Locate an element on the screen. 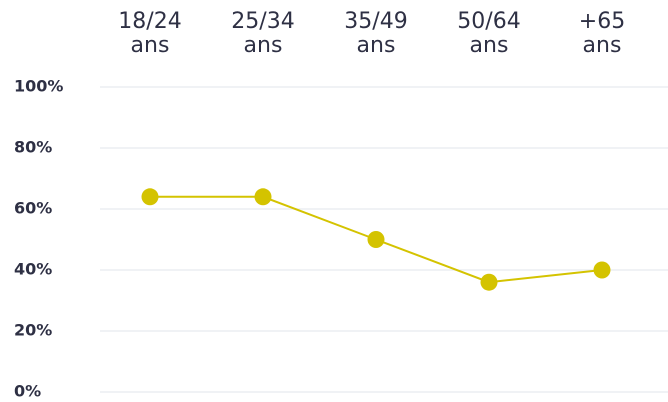 The height and width of the screenshot is (402, 668). y-tick-label: 60% is located at coordinates (33, 208).